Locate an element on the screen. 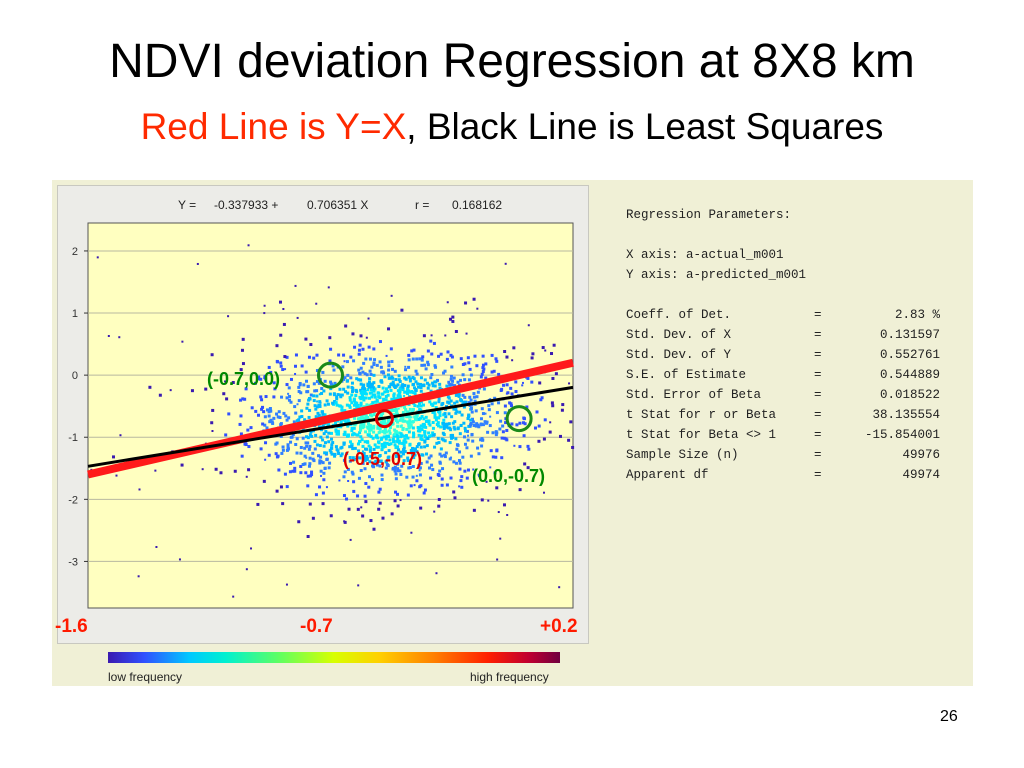 The image size is (1024, 768). x-label-right: +0.2 is located at coordinates (559, 626).